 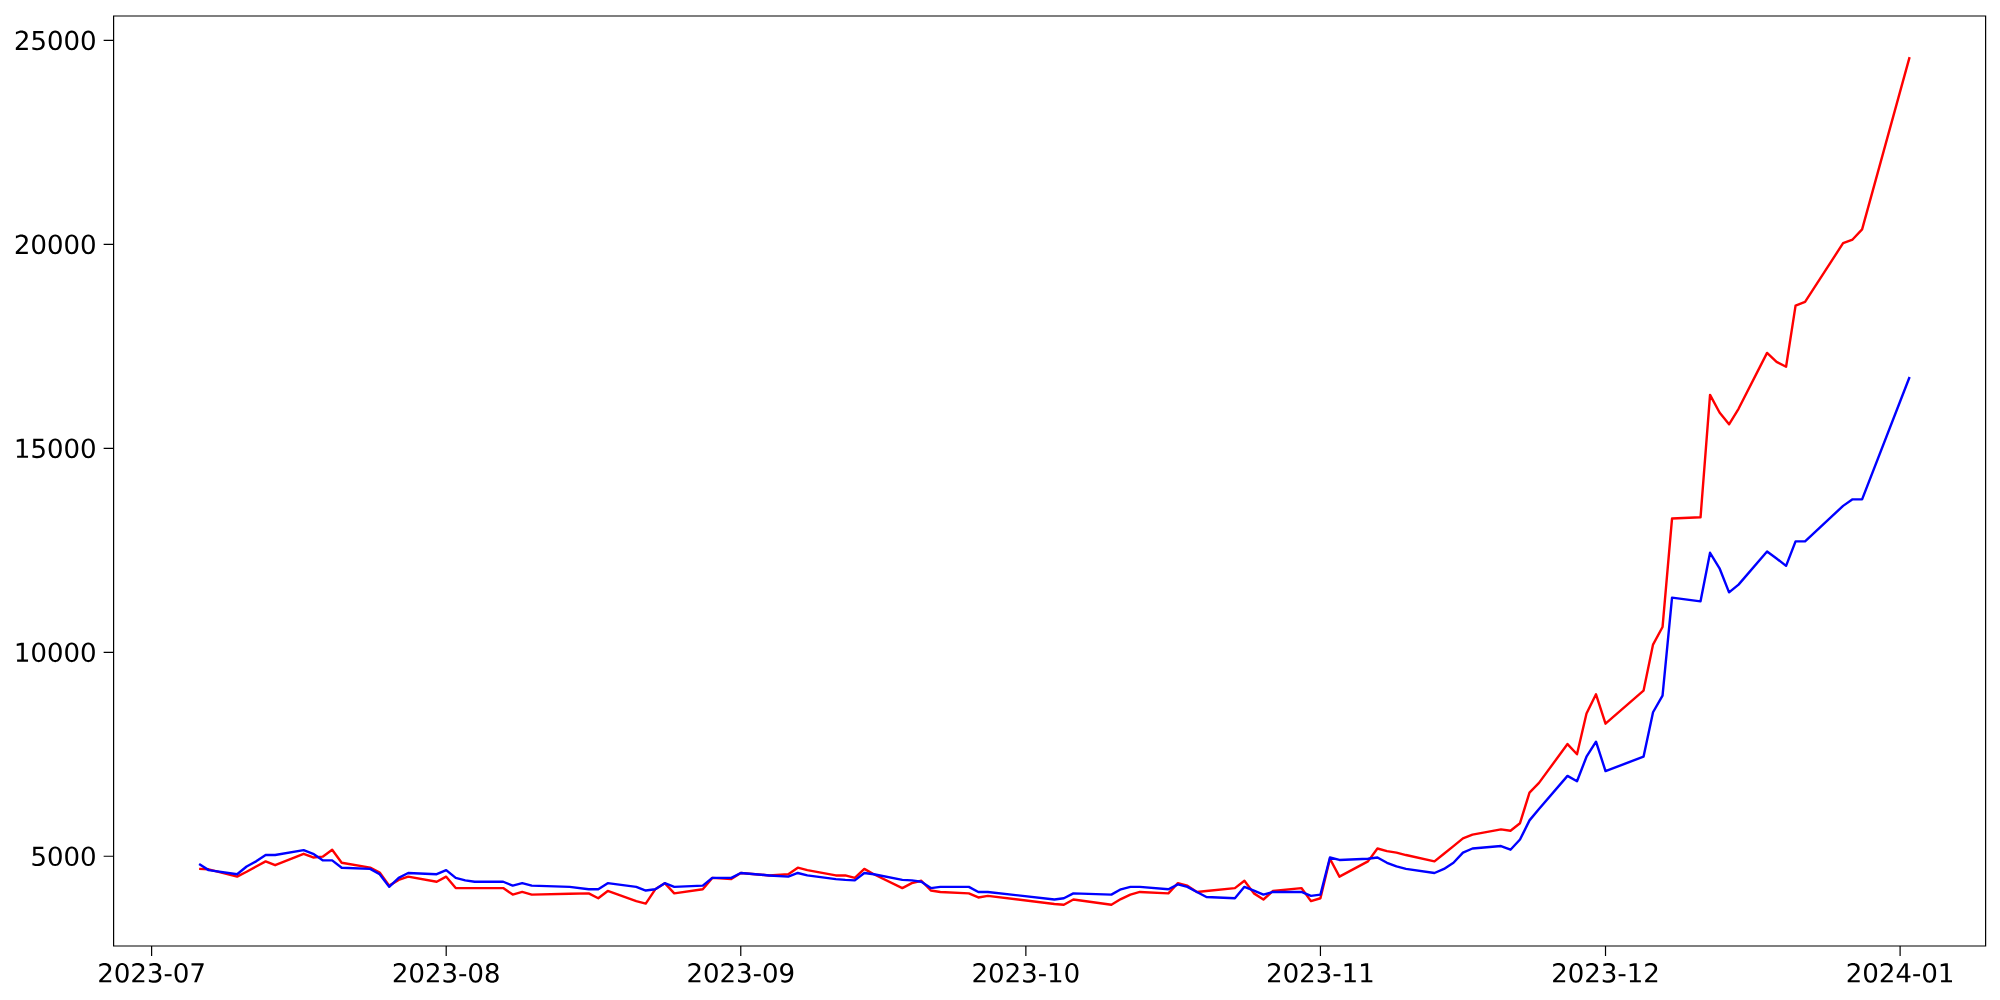 What do you see at coordinates (446, 973) in the screenshot?
I see `x-tick-label: 2023-08` at bounding box center [446, 973].